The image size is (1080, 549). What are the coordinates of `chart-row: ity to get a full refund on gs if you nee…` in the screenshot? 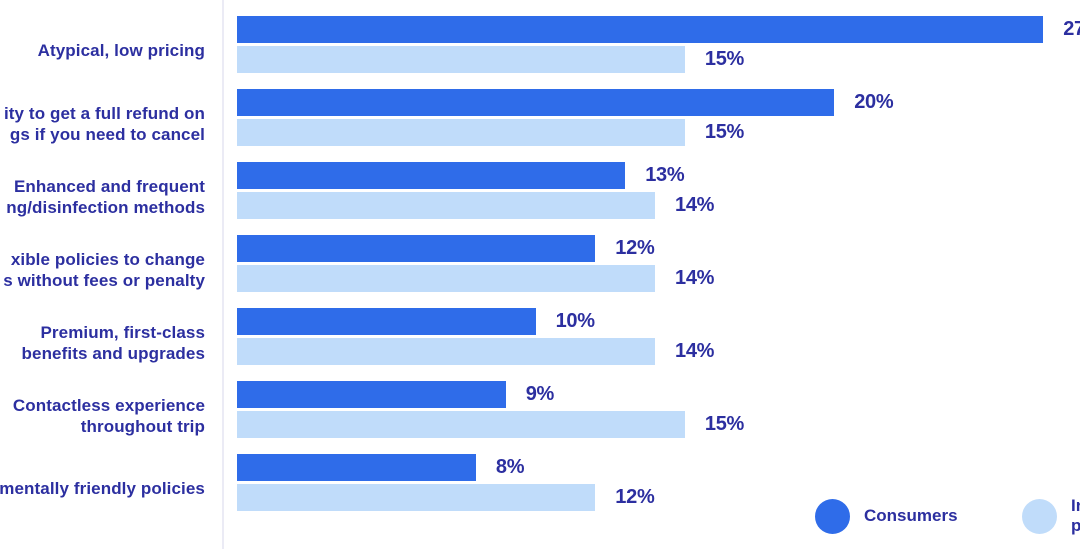 It's located at (540, 117).